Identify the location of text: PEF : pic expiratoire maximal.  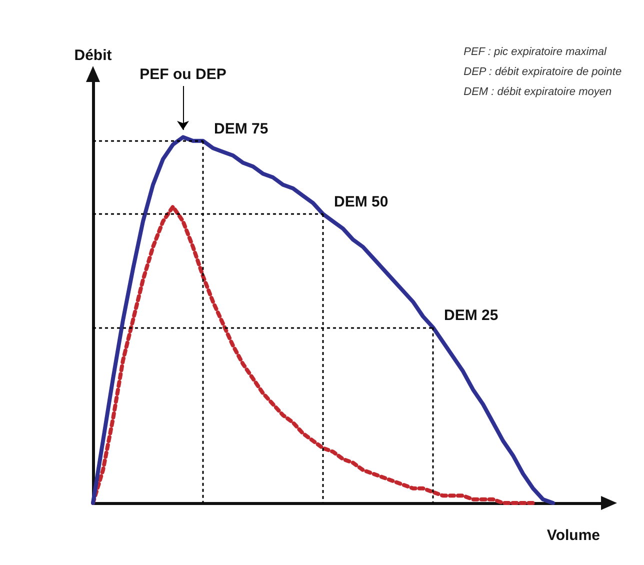
(536, 52).